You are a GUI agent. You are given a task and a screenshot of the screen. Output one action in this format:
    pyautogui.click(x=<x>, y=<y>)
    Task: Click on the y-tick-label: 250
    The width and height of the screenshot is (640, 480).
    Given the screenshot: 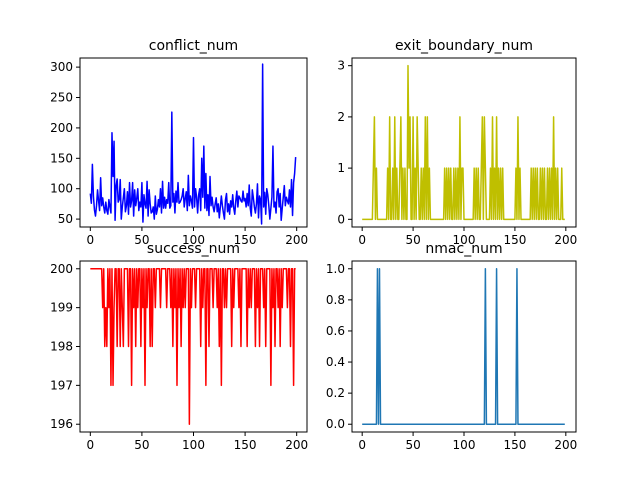 What is the action you would take?
    pyautogui.click(x=61, y=98)
    